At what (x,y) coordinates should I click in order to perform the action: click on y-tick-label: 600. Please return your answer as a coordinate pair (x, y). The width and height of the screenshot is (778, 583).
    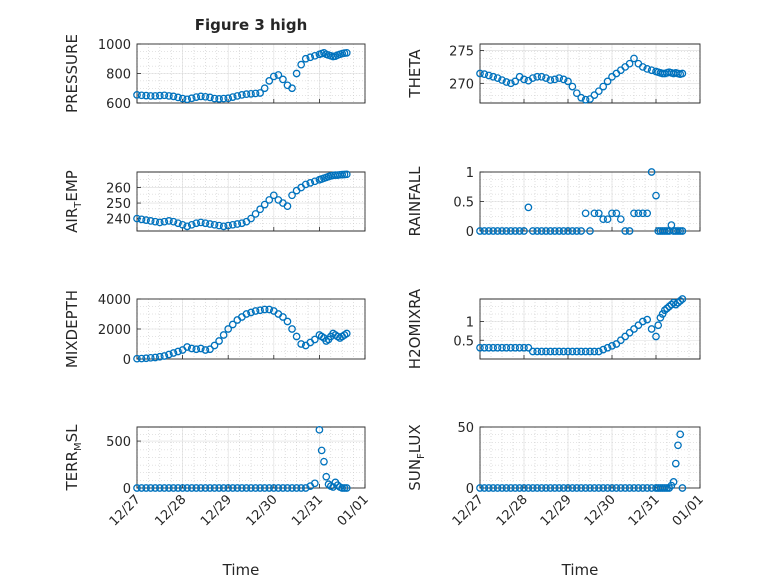
    Looking at the image, I should click on (118, 104).